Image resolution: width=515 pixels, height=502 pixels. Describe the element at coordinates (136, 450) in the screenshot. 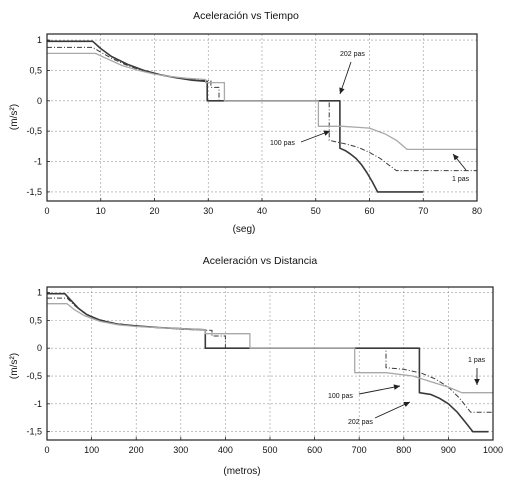

I see `x-tick-label: 200` at that location.